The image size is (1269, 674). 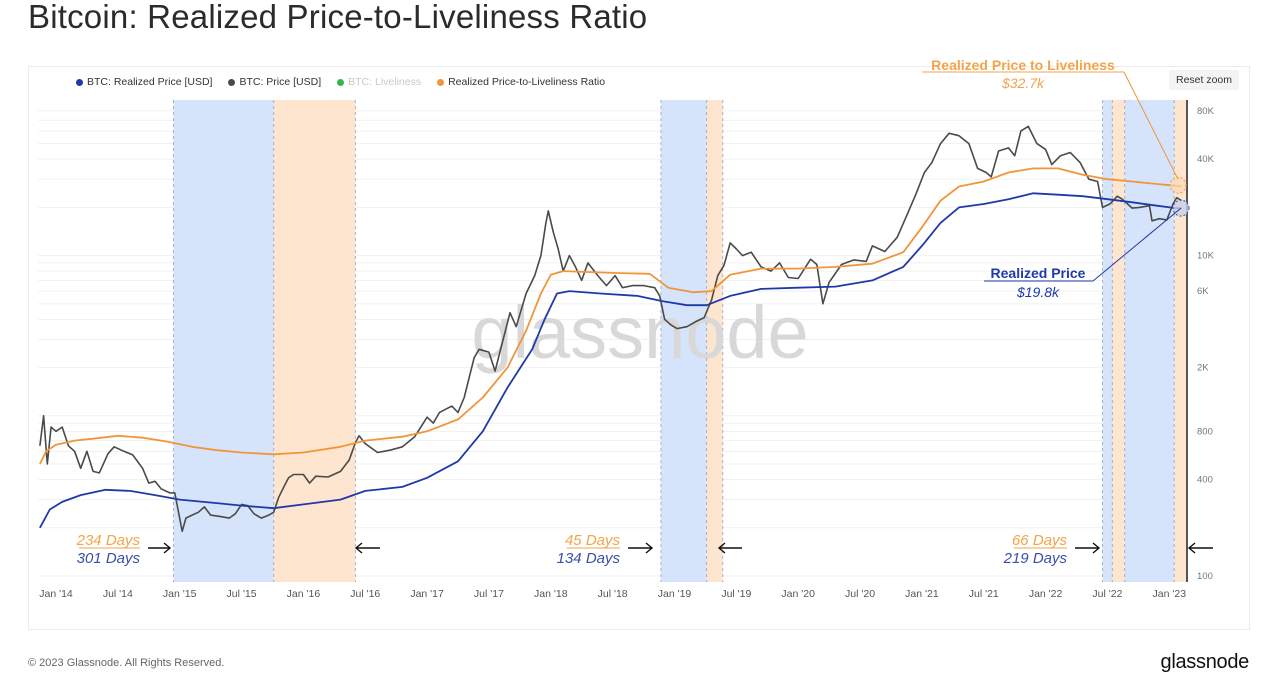 What do you see at coordinates (118, 594) in the screenshot?
I see `x-tick-label: Jul '14` at bounding box center [118, 594].